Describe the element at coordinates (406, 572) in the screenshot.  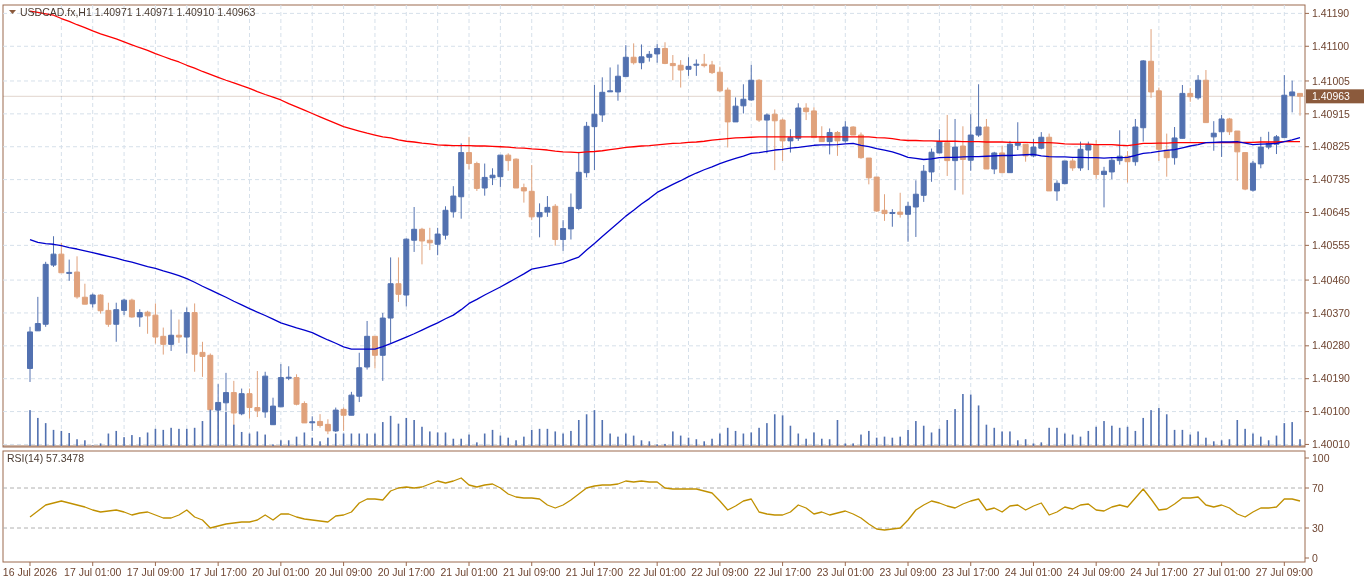
I see `x-tick-label: 20 Jul 17:00` at that location.